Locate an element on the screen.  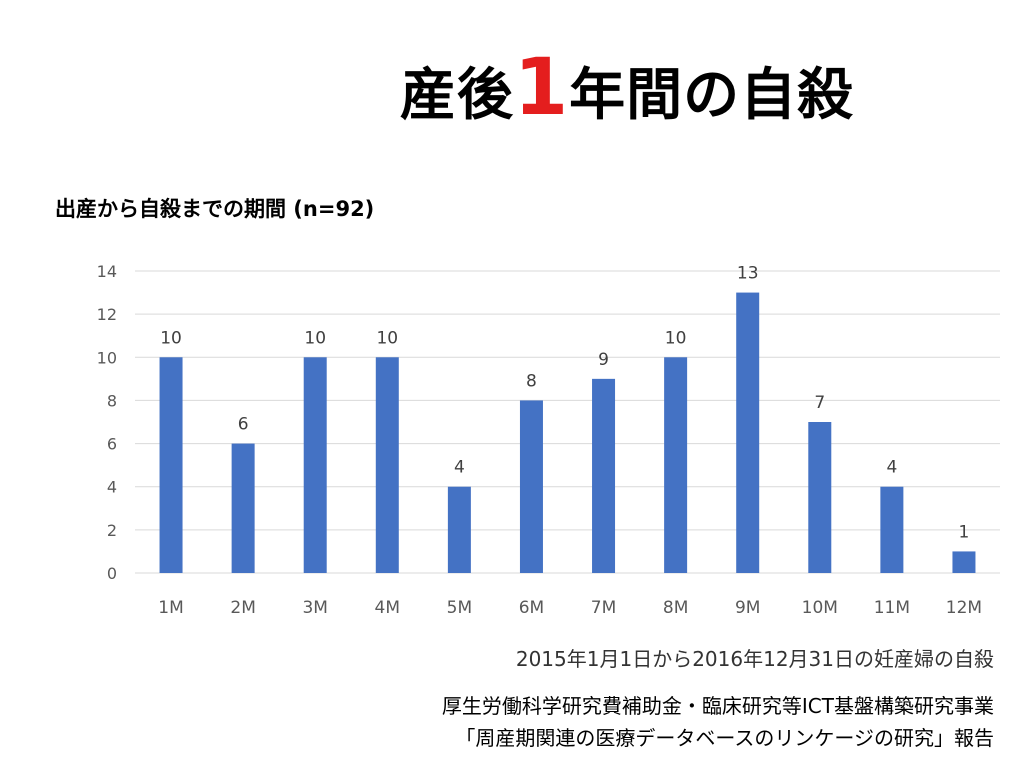
y-tick-label: 14 is located at coordinates (107, 271).